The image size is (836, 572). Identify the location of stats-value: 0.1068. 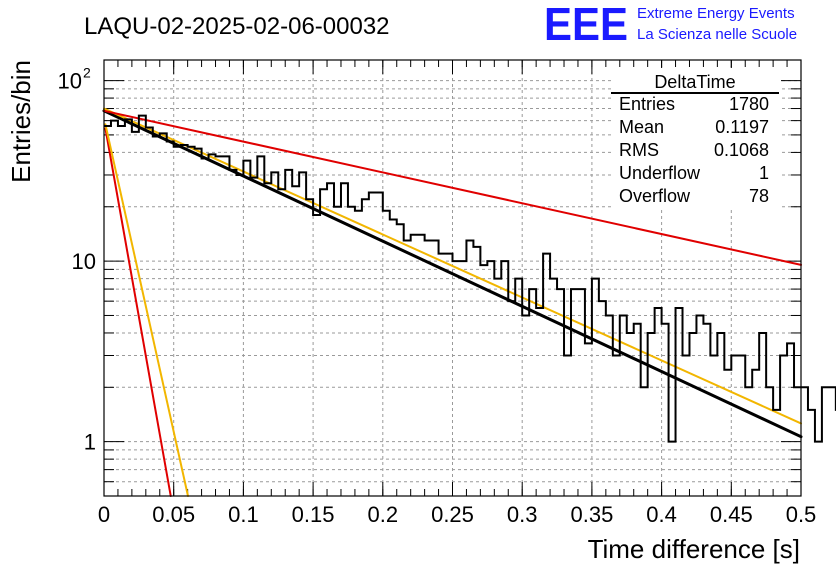
(741, 150).